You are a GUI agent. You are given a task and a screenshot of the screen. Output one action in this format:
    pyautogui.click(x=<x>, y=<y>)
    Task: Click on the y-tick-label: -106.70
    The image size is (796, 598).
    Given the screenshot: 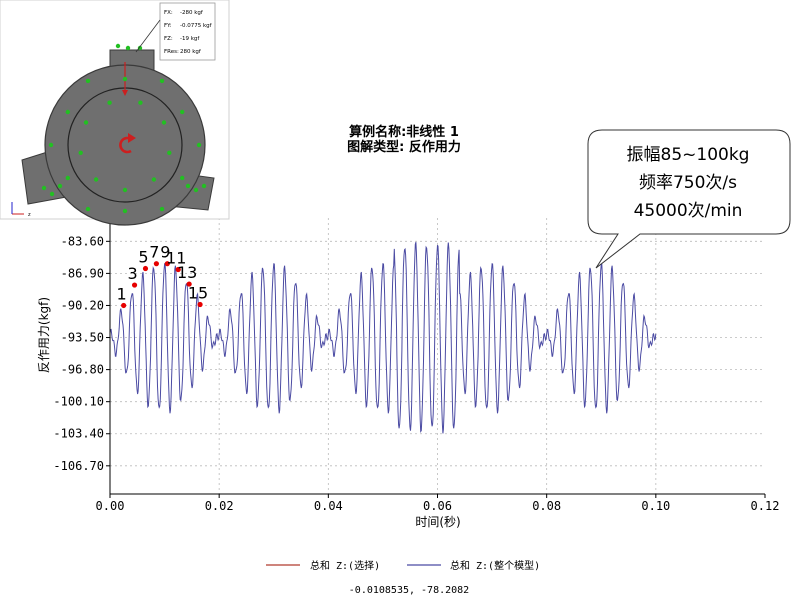 What is the action you would take?
    pyautogui.click(x=78, y=466)
    